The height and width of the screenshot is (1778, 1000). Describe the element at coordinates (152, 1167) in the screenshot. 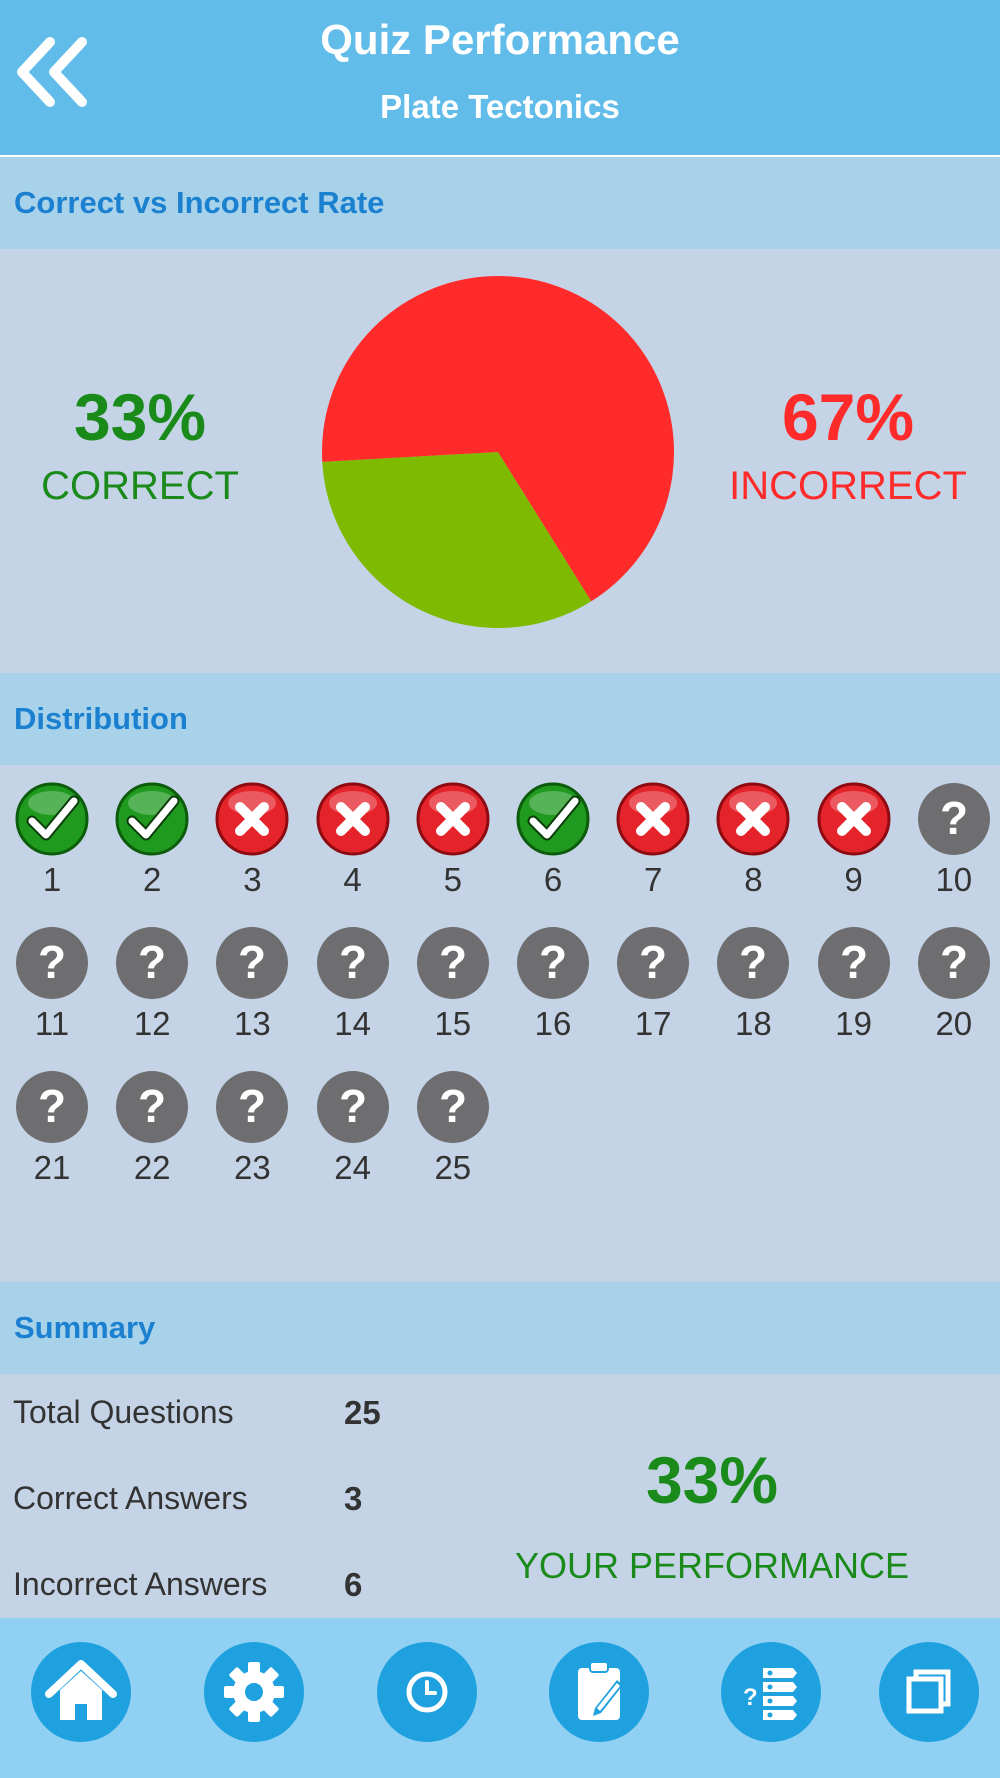

I see `question-number: 22` at that location.